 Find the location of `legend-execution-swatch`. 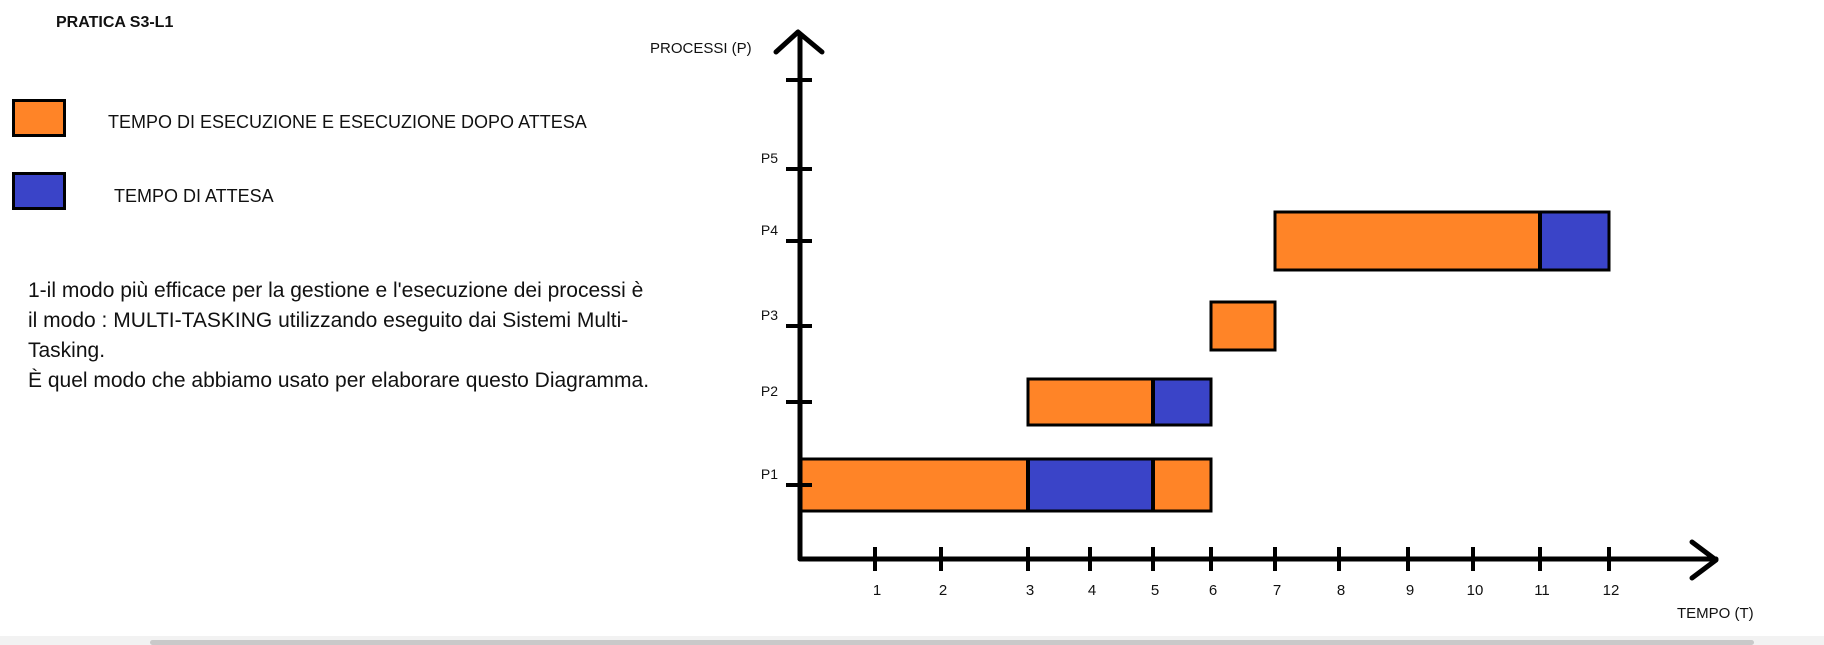

legend-execution-swatch is located at coordinates (39, 118).